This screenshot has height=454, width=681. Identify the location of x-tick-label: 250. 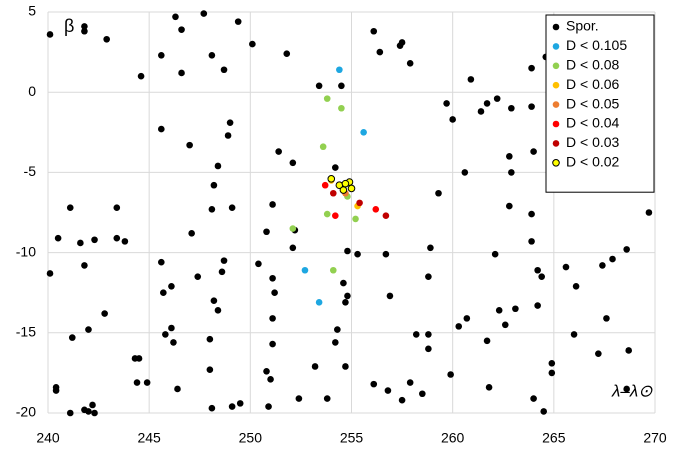
(251, 438).